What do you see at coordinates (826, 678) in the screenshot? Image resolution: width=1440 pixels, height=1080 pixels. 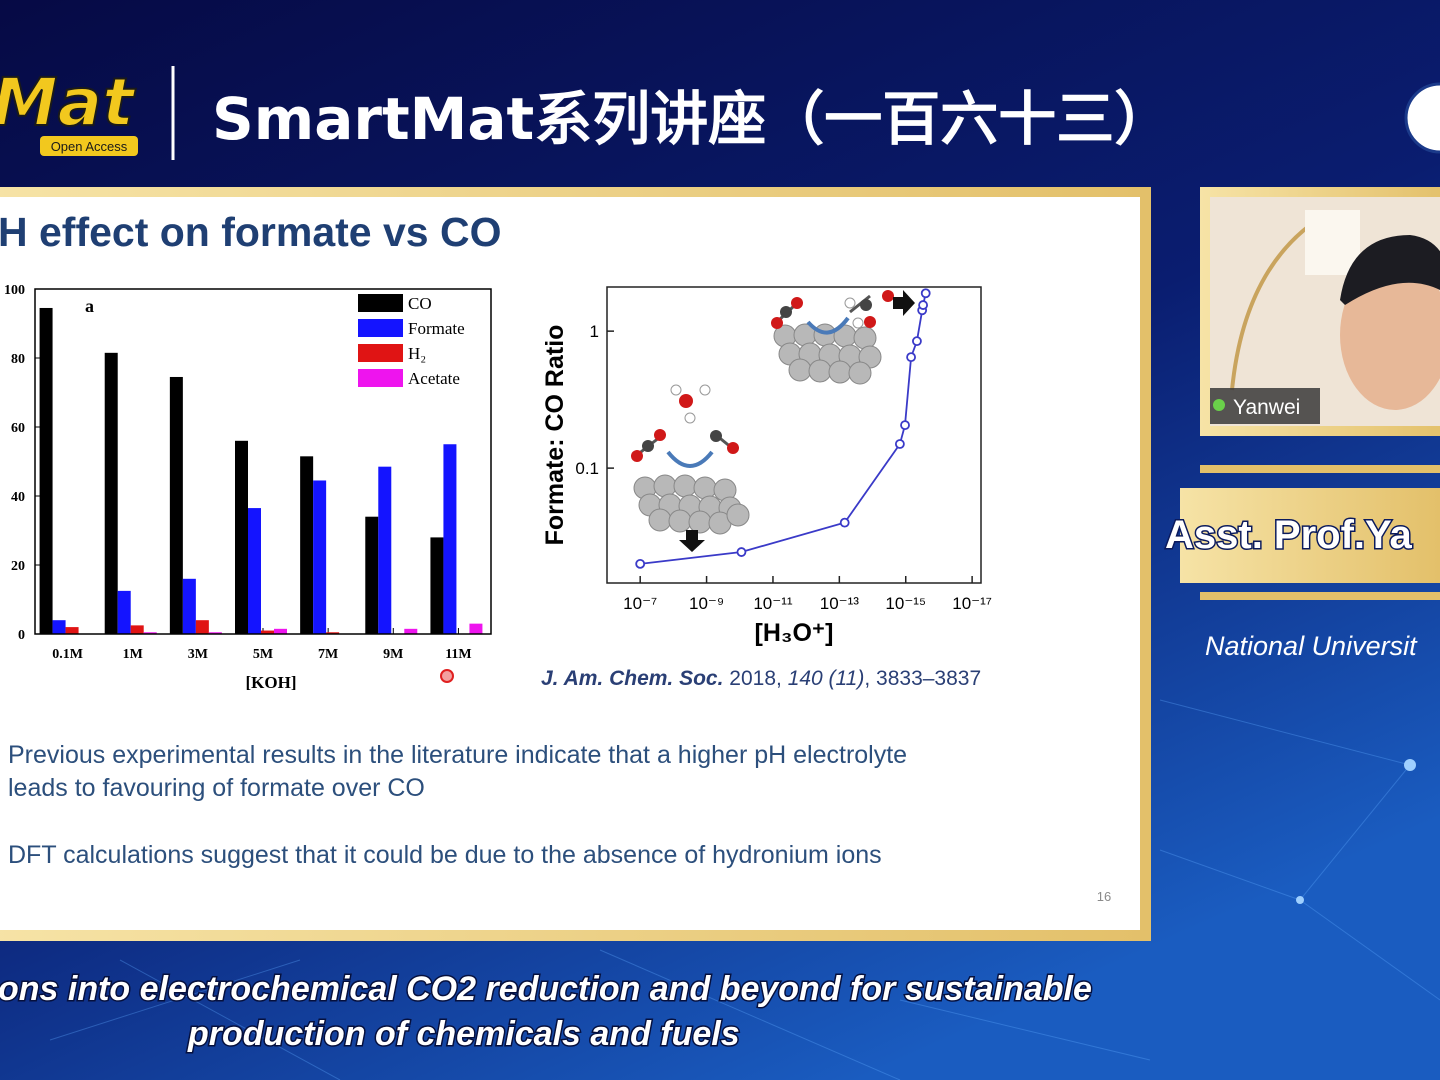 I see `citation-volume: 140 (11)` at bounding box center [826, 678].